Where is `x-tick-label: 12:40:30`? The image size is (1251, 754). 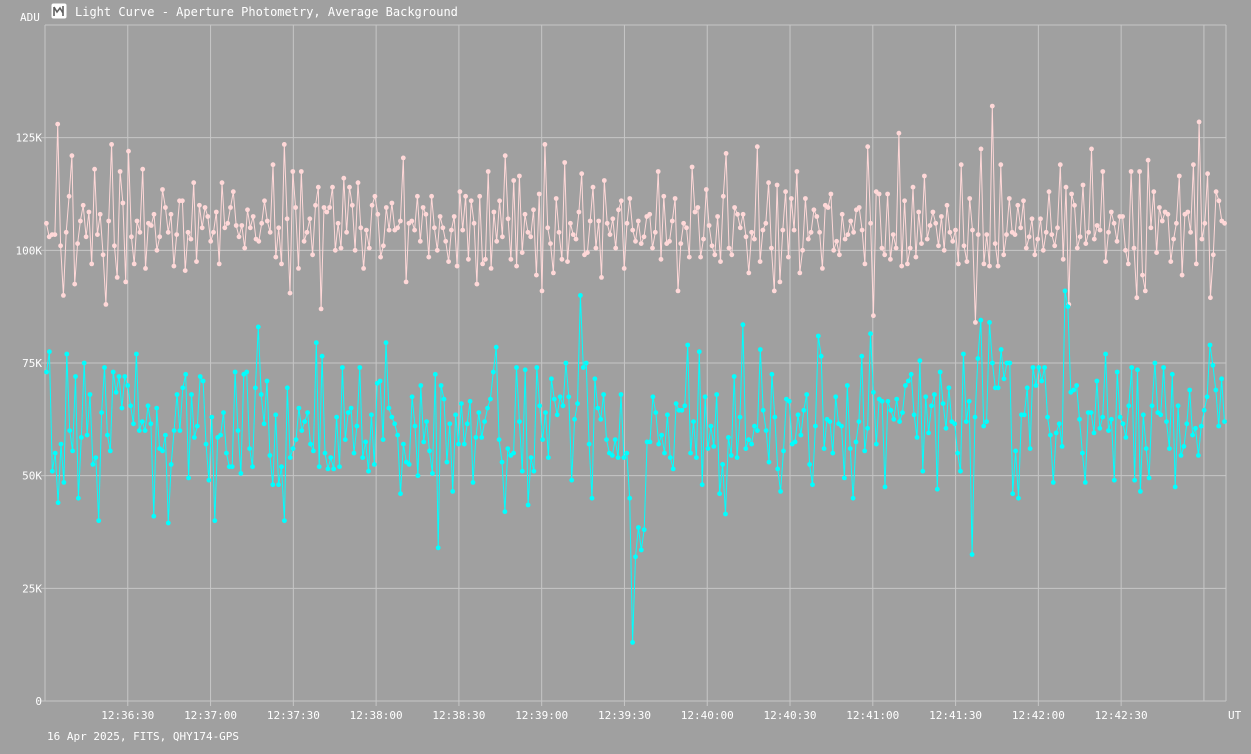
x-tick-label: 12:40:30 is located at coordinates (790, 715).